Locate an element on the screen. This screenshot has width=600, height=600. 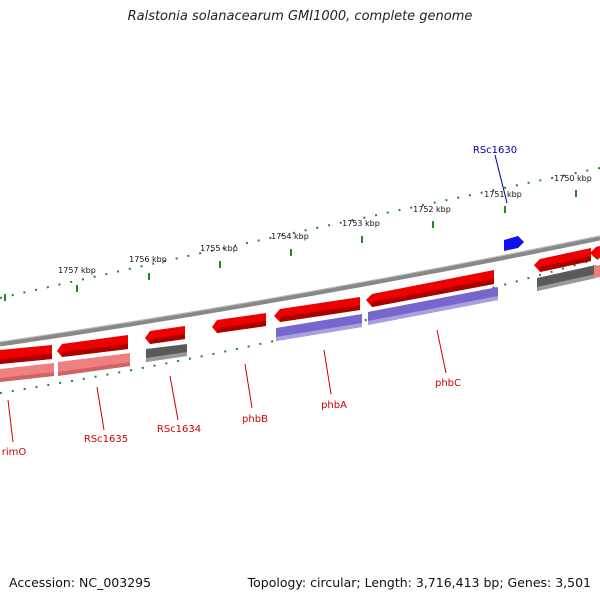
gene-label-phbC: phbC is located at coordinates (448, 383).